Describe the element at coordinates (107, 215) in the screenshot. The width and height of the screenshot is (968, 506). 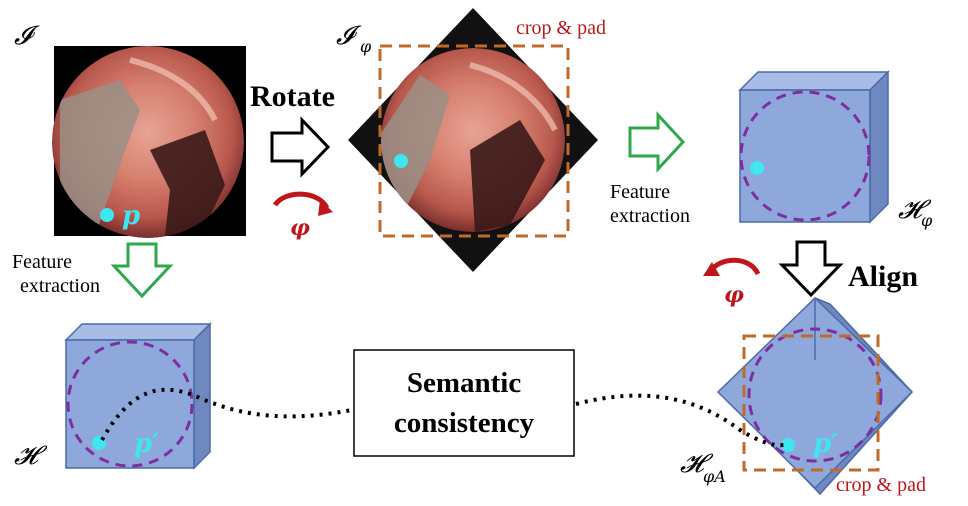
I see `point-p` at that location.